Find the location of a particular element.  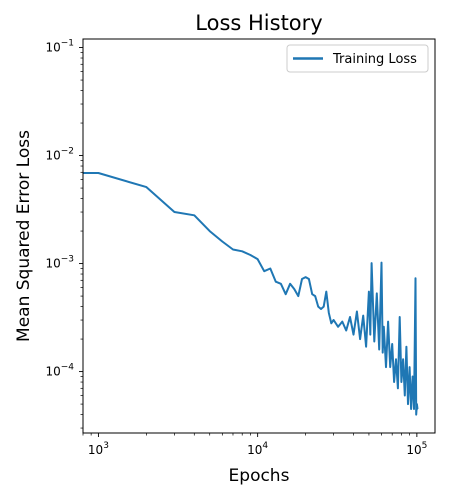

x-tick-label: 10³ is located at coordinates (98, 449).